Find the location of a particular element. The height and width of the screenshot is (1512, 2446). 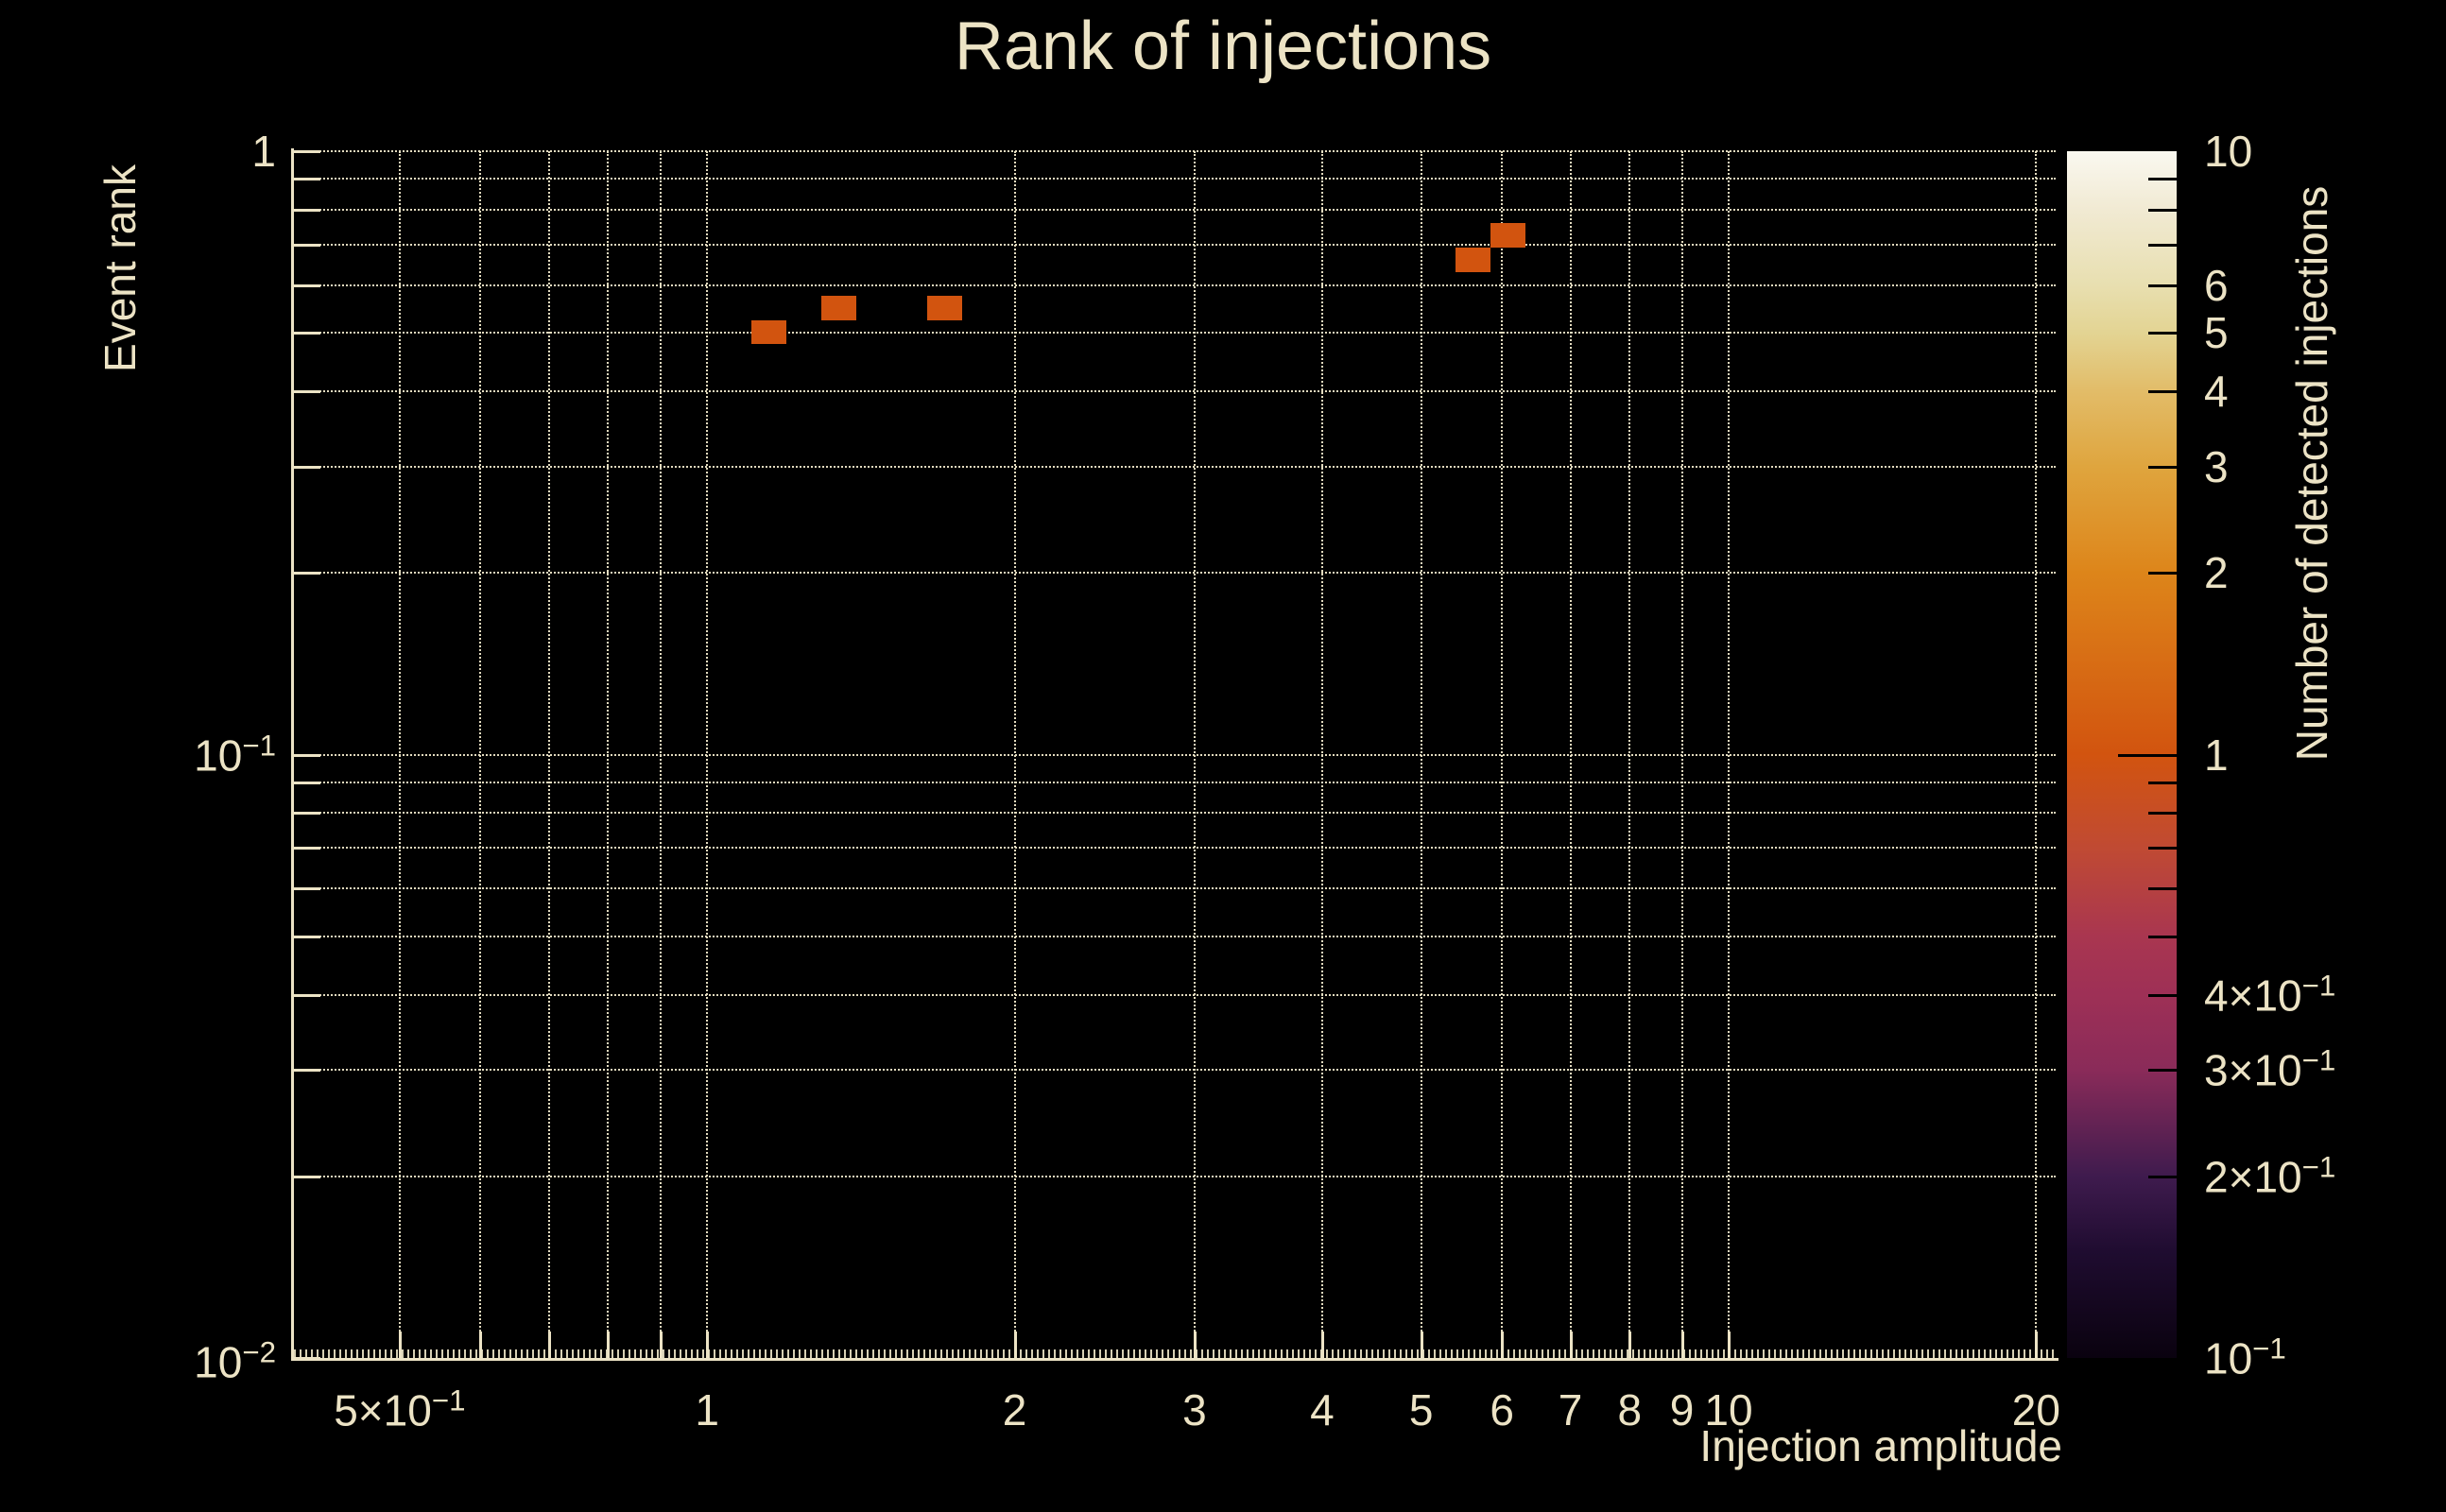

colorbar-tick-label: 3×10⁻¹ is located at coordinates (2270, 1069).